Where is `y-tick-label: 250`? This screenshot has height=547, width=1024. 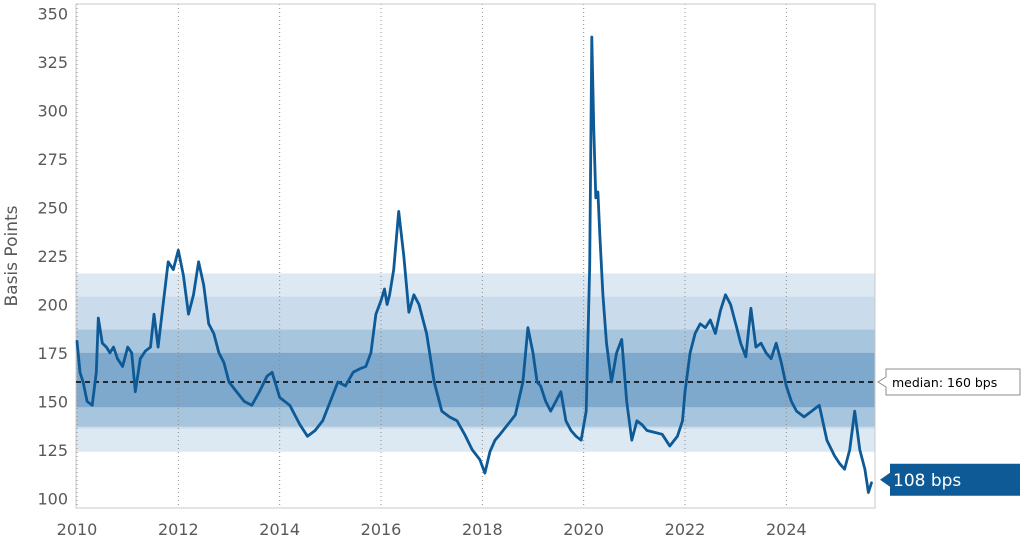 y-tick-label: 250 is located at coordinates (52, 208).